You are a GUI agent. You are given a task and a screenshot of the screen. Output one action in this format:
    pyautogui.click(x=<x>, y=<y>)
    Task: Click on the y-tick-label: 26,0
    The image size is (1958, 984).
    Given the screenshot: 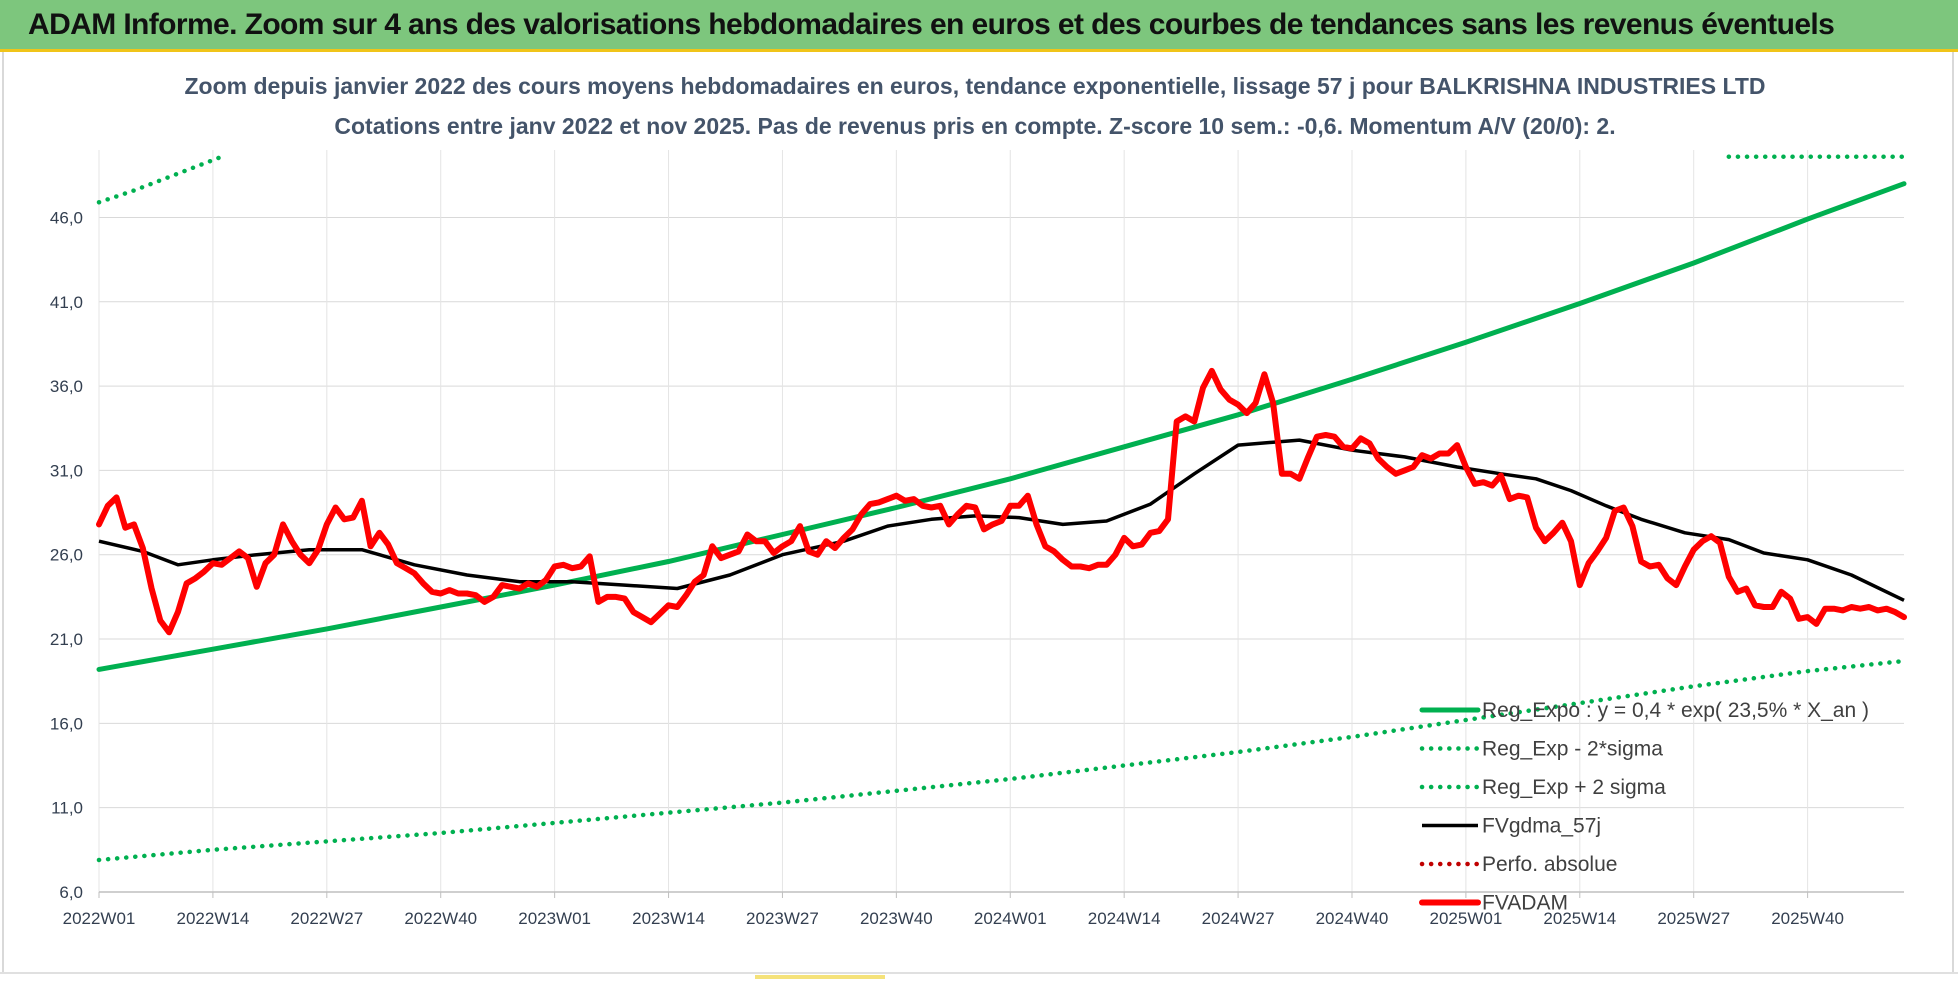 What is the action you would take?
    pyautogui.click(x=66, y=555)
    